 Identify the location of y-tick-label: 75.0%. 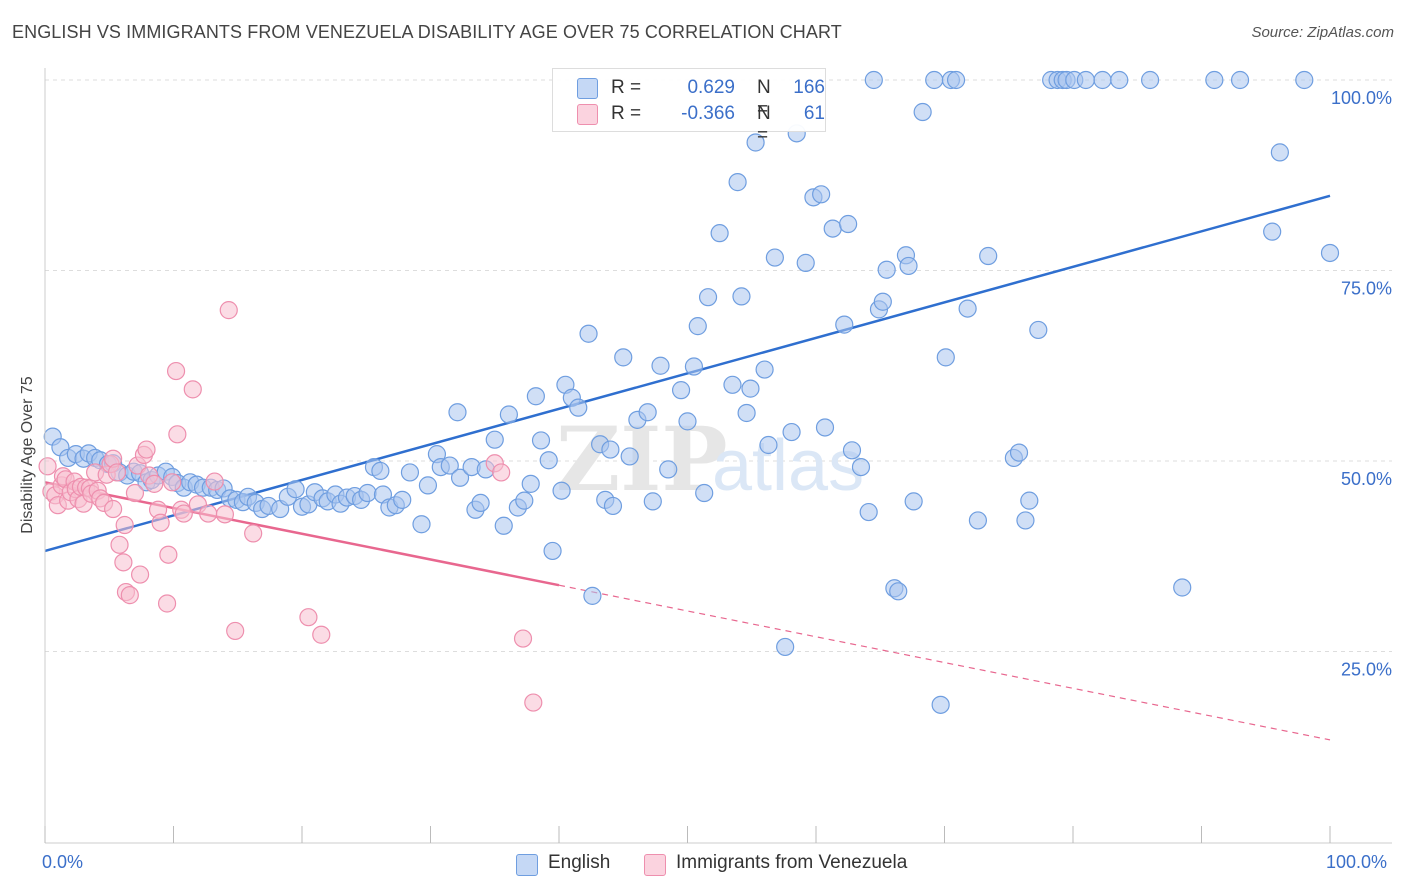
(1366, 289).